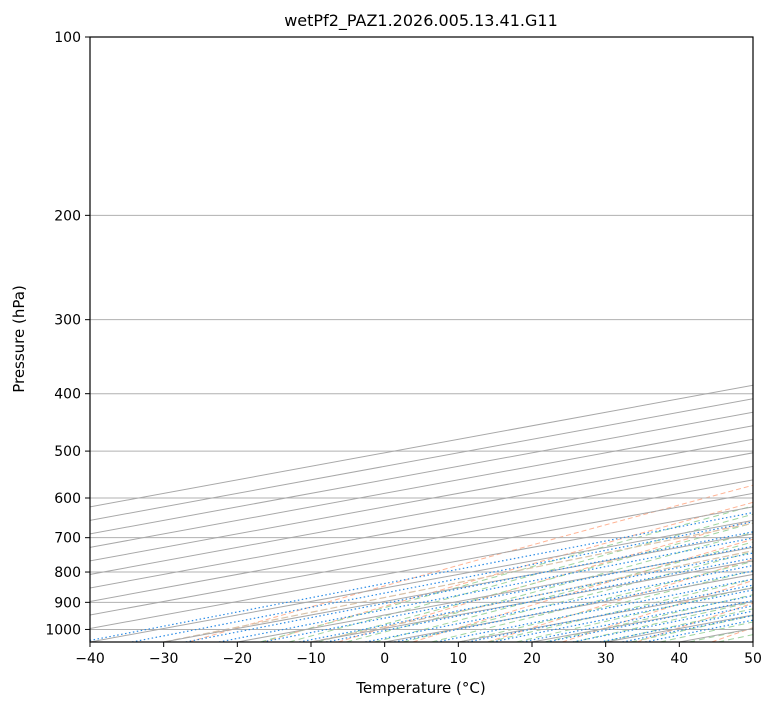  I want to click on x-tick-label: 20, so click(532, 659).